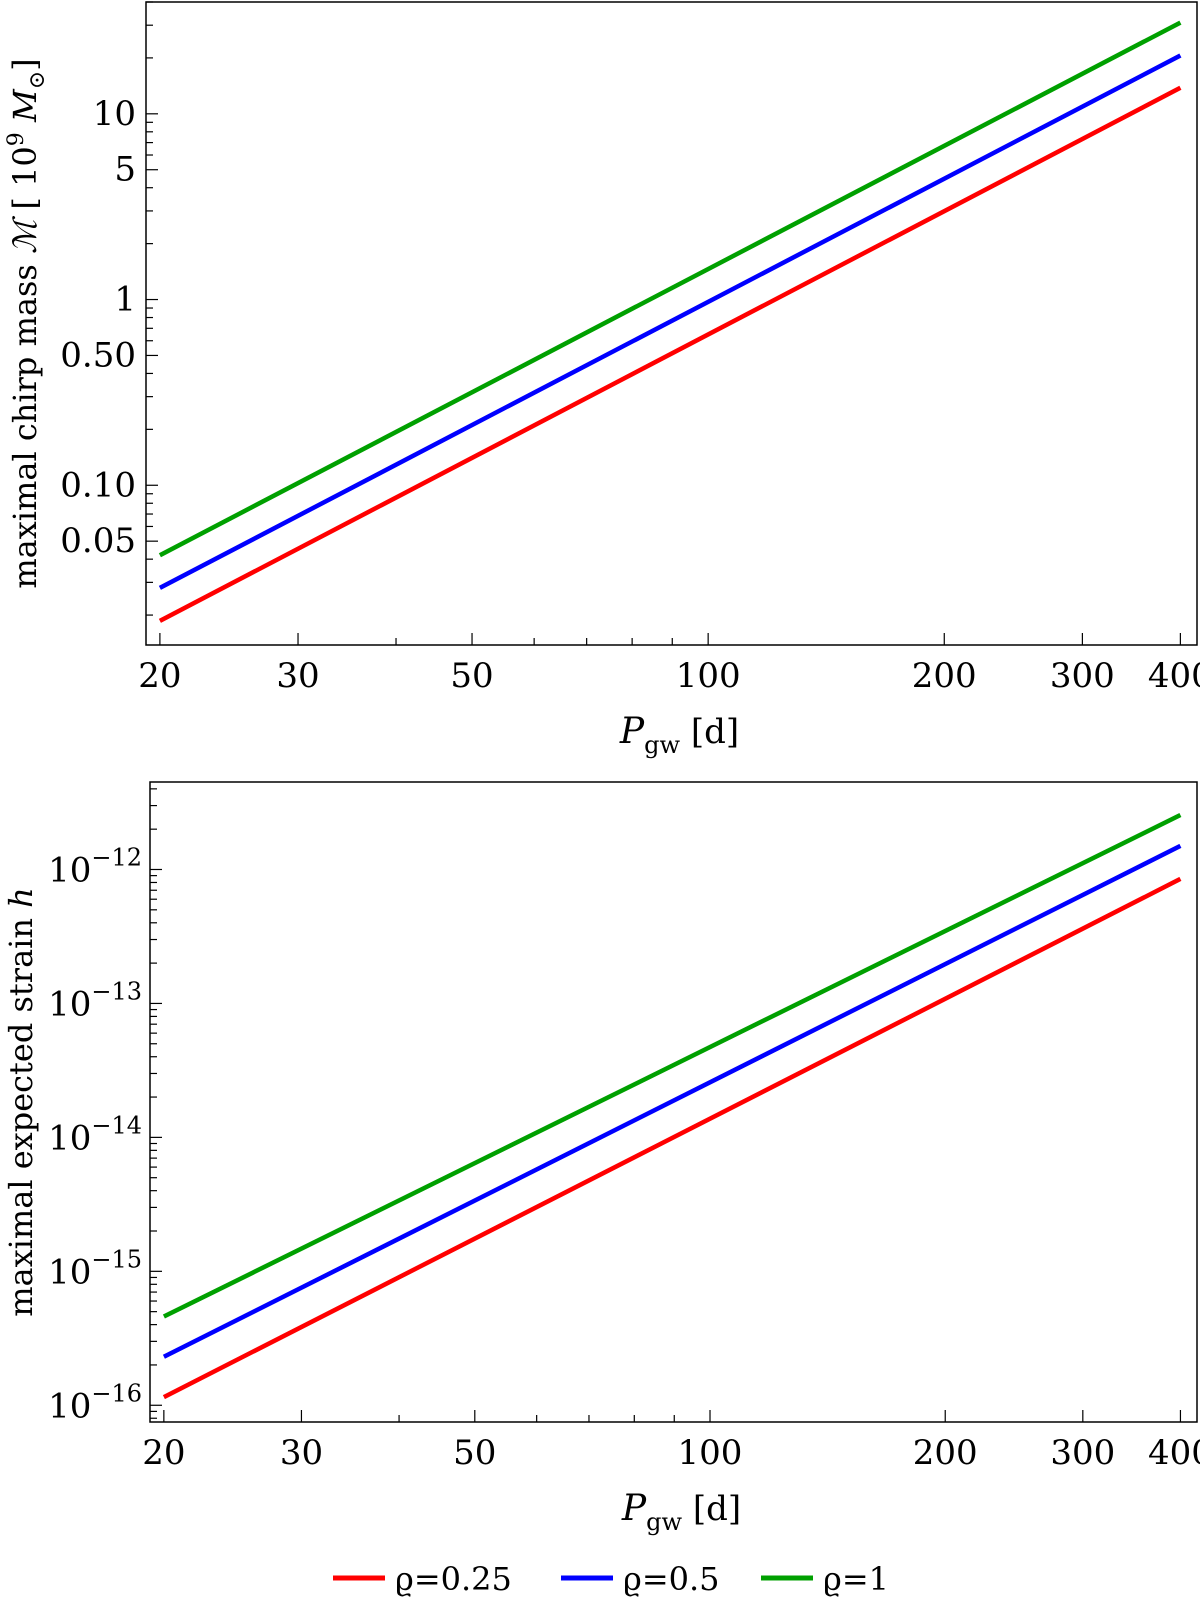 The width and height of the screenshot is (1200, 1601). I want to click on y-tick-label: 10−15, so click(95, 1268).